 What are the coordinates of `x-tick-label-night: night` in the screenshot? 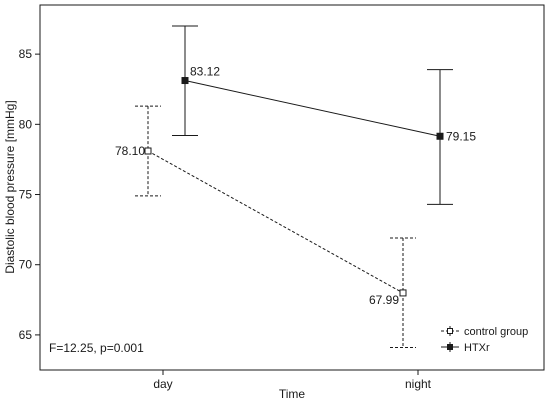 It's located at (418, 384).